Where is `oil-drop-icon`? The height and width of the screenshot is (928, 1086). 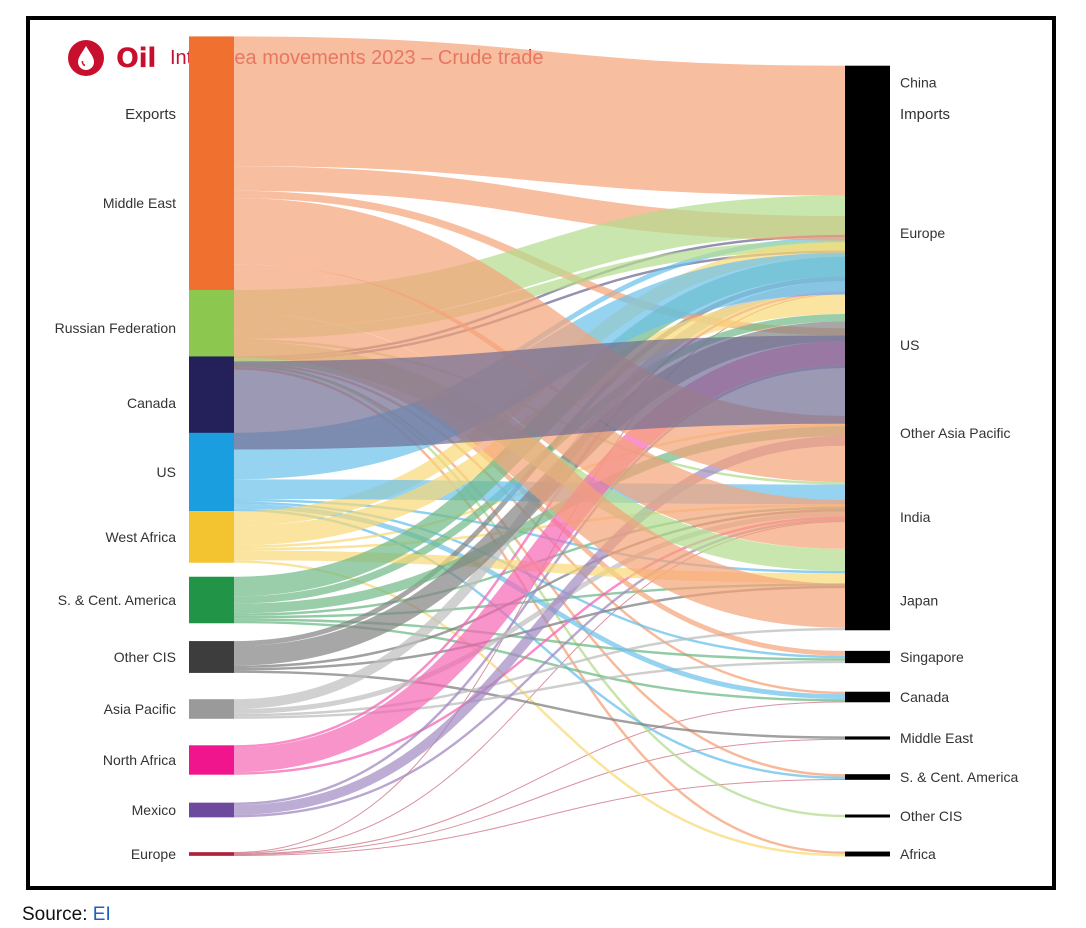 oil-drop-icon is located at coordinates (86, 58).